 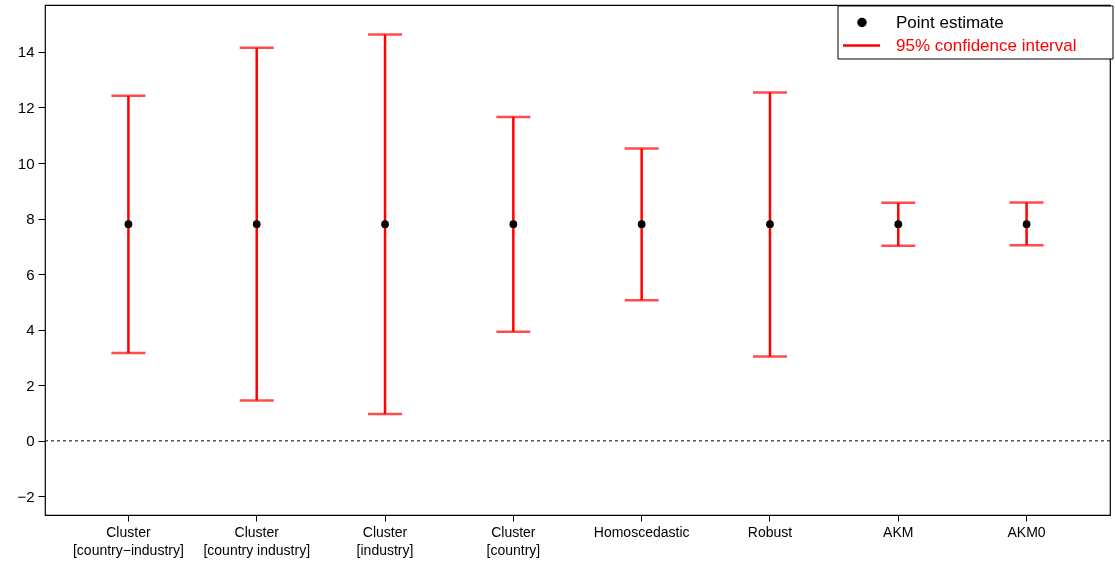 I want to click on y-tick-label: 6, so click(x=30, y=274).